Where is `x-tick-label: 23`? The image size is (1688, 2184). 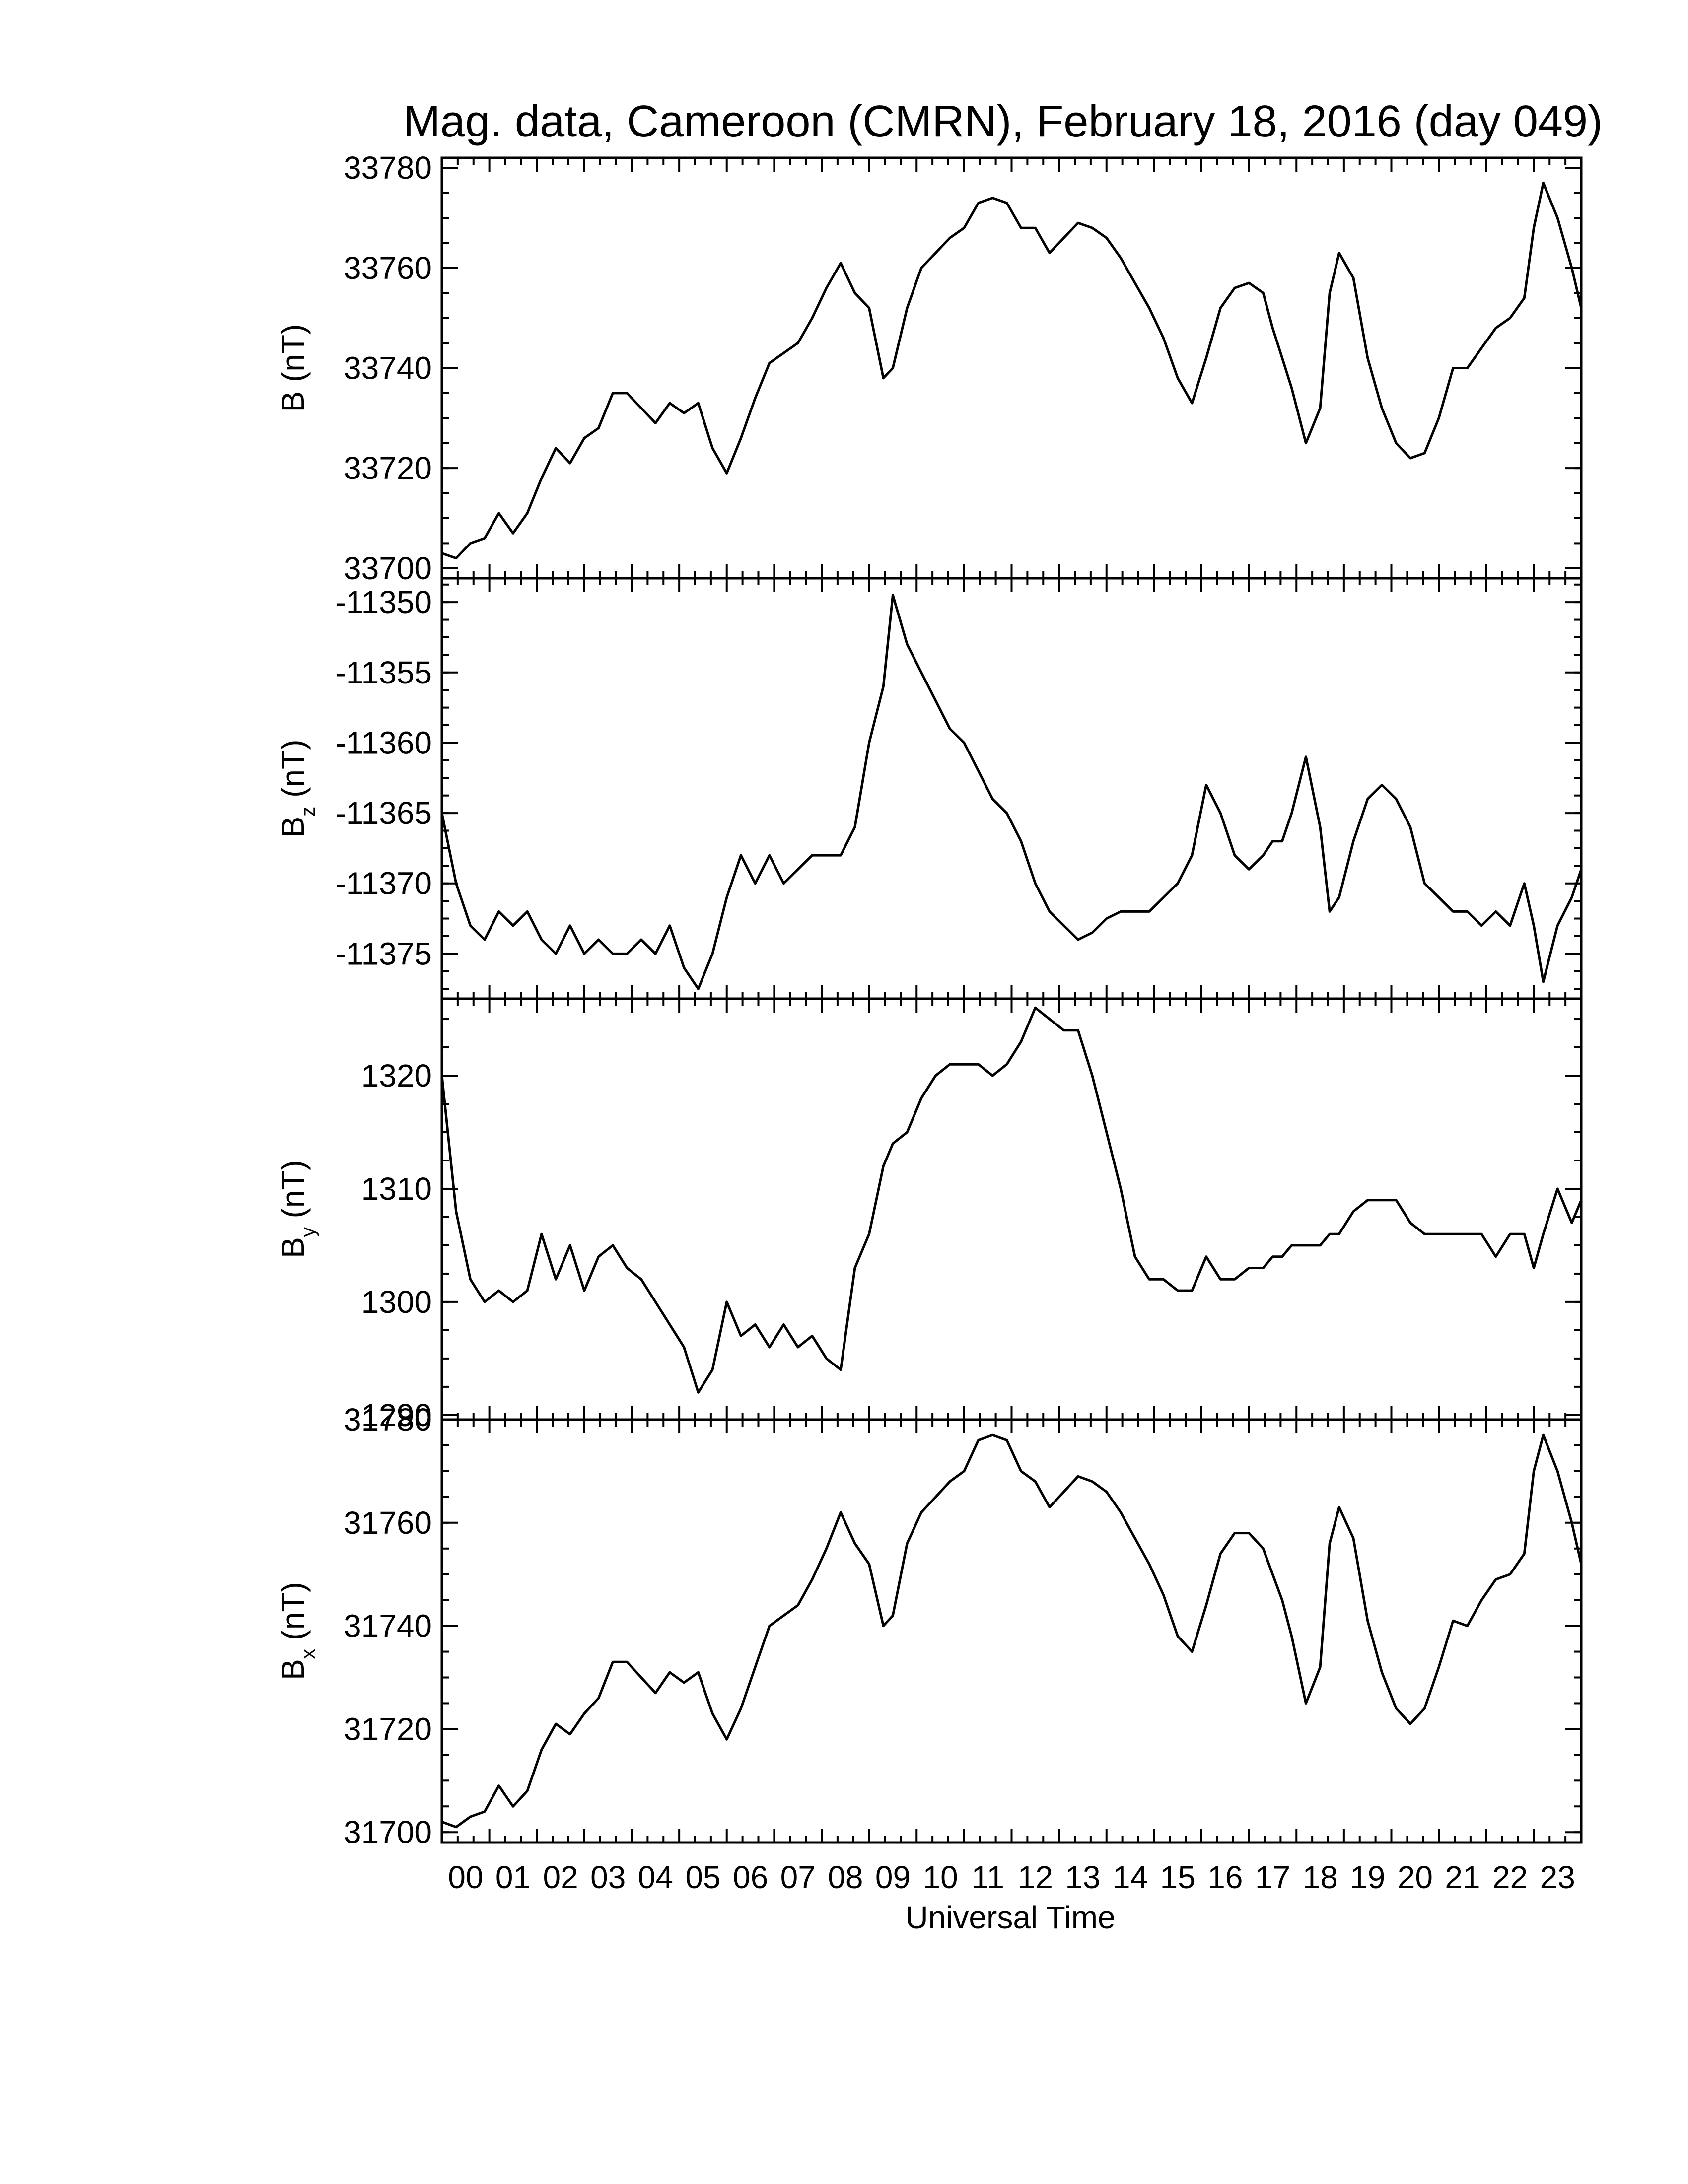 x-tick-label: 23 is located at coordinates (1557, 1877).